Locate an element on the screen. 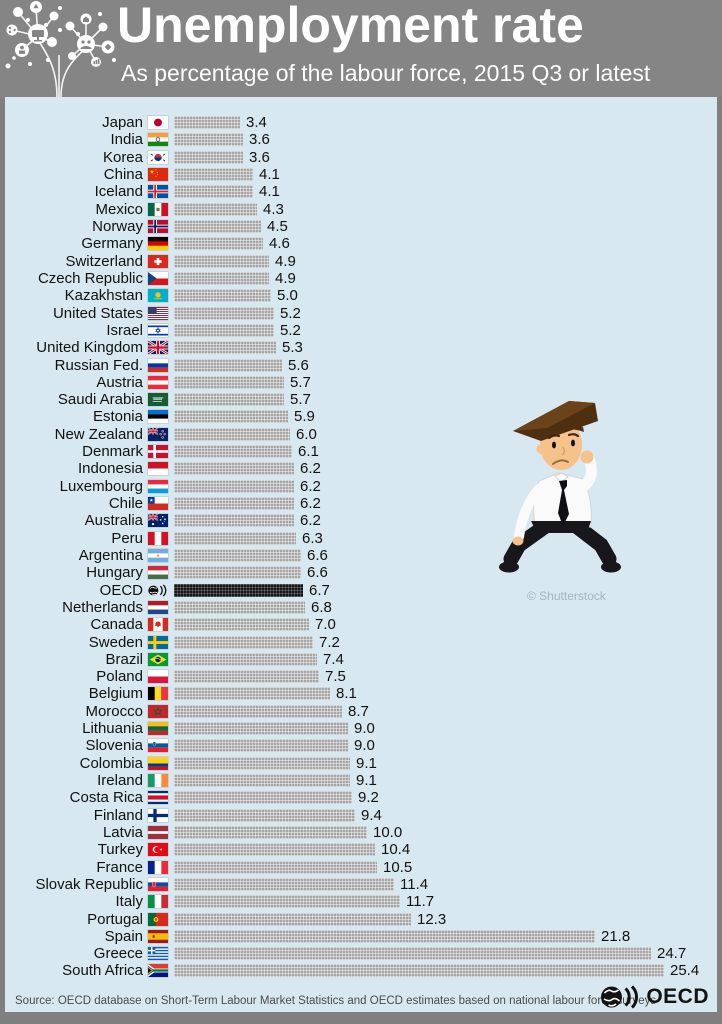 This screenshot has height=1024, width=722. oecd-logo: OECD is located at coordinates (654, 997).